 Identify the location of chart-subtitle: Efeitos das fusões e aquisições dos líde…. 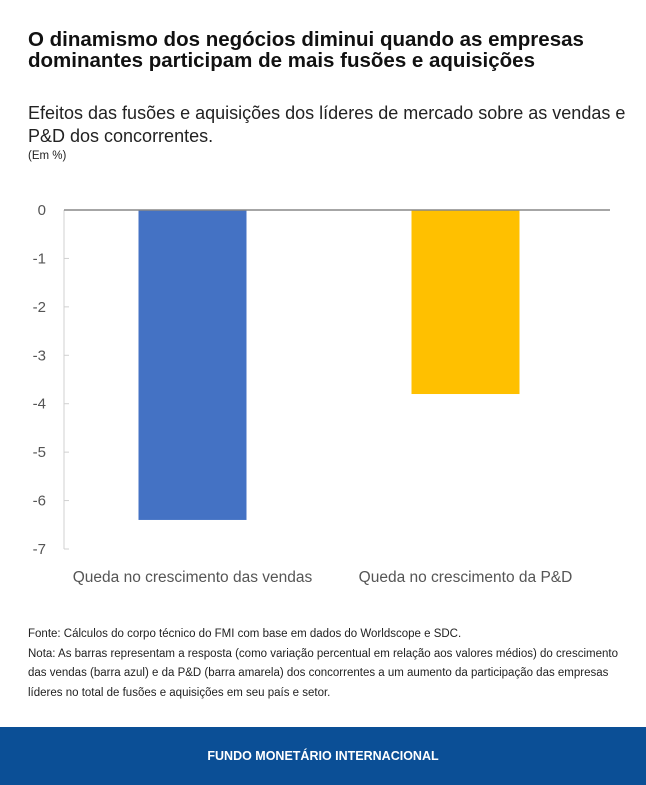
(327, 124).